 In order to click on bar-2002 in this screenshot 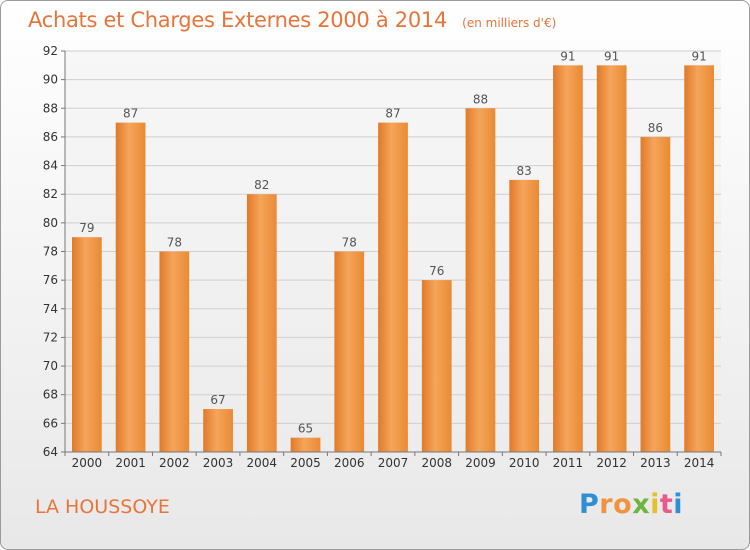, I will do `click(174, 351)`.